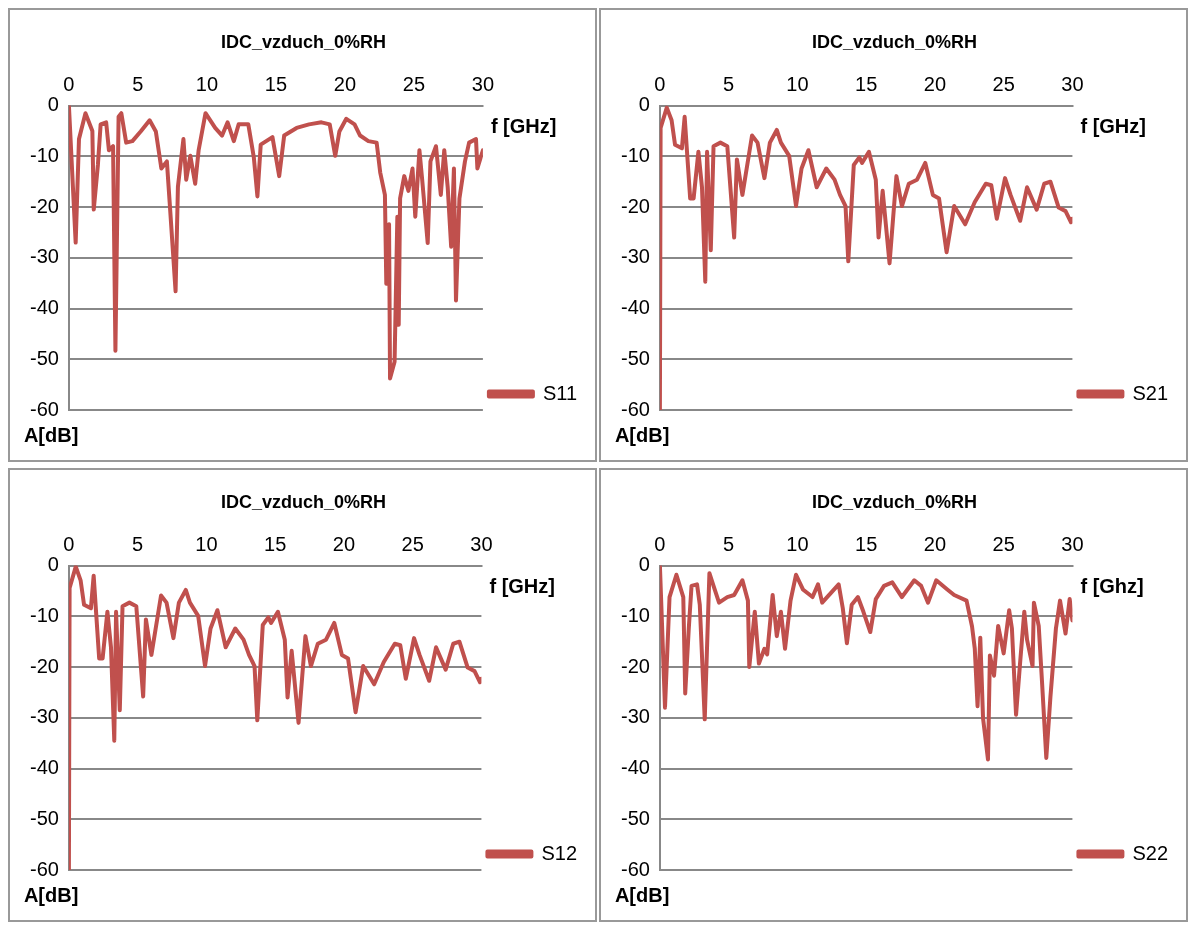 Image resolution: width=1194 pixels, height=931 pixels. What do you see at coordinates (1150, 392) in the screenshot?
I see `legend-label: S21` at bounding box center [1150, 392].